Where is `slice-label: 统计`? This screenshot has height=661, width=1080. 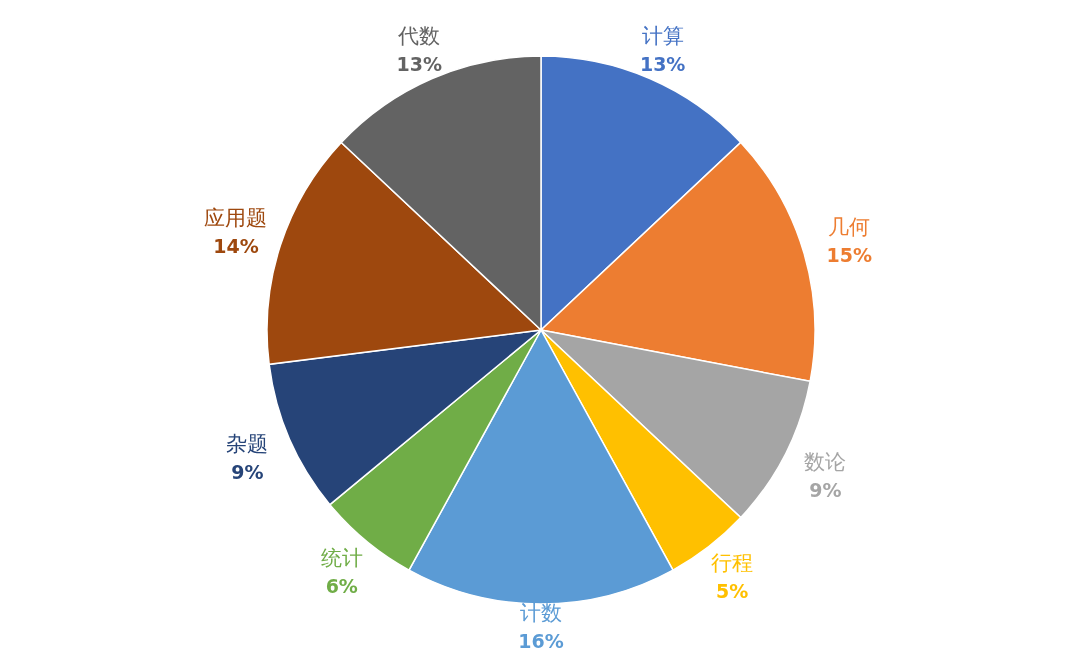
slice-label: 统计 is located at coordinates (341, 557).